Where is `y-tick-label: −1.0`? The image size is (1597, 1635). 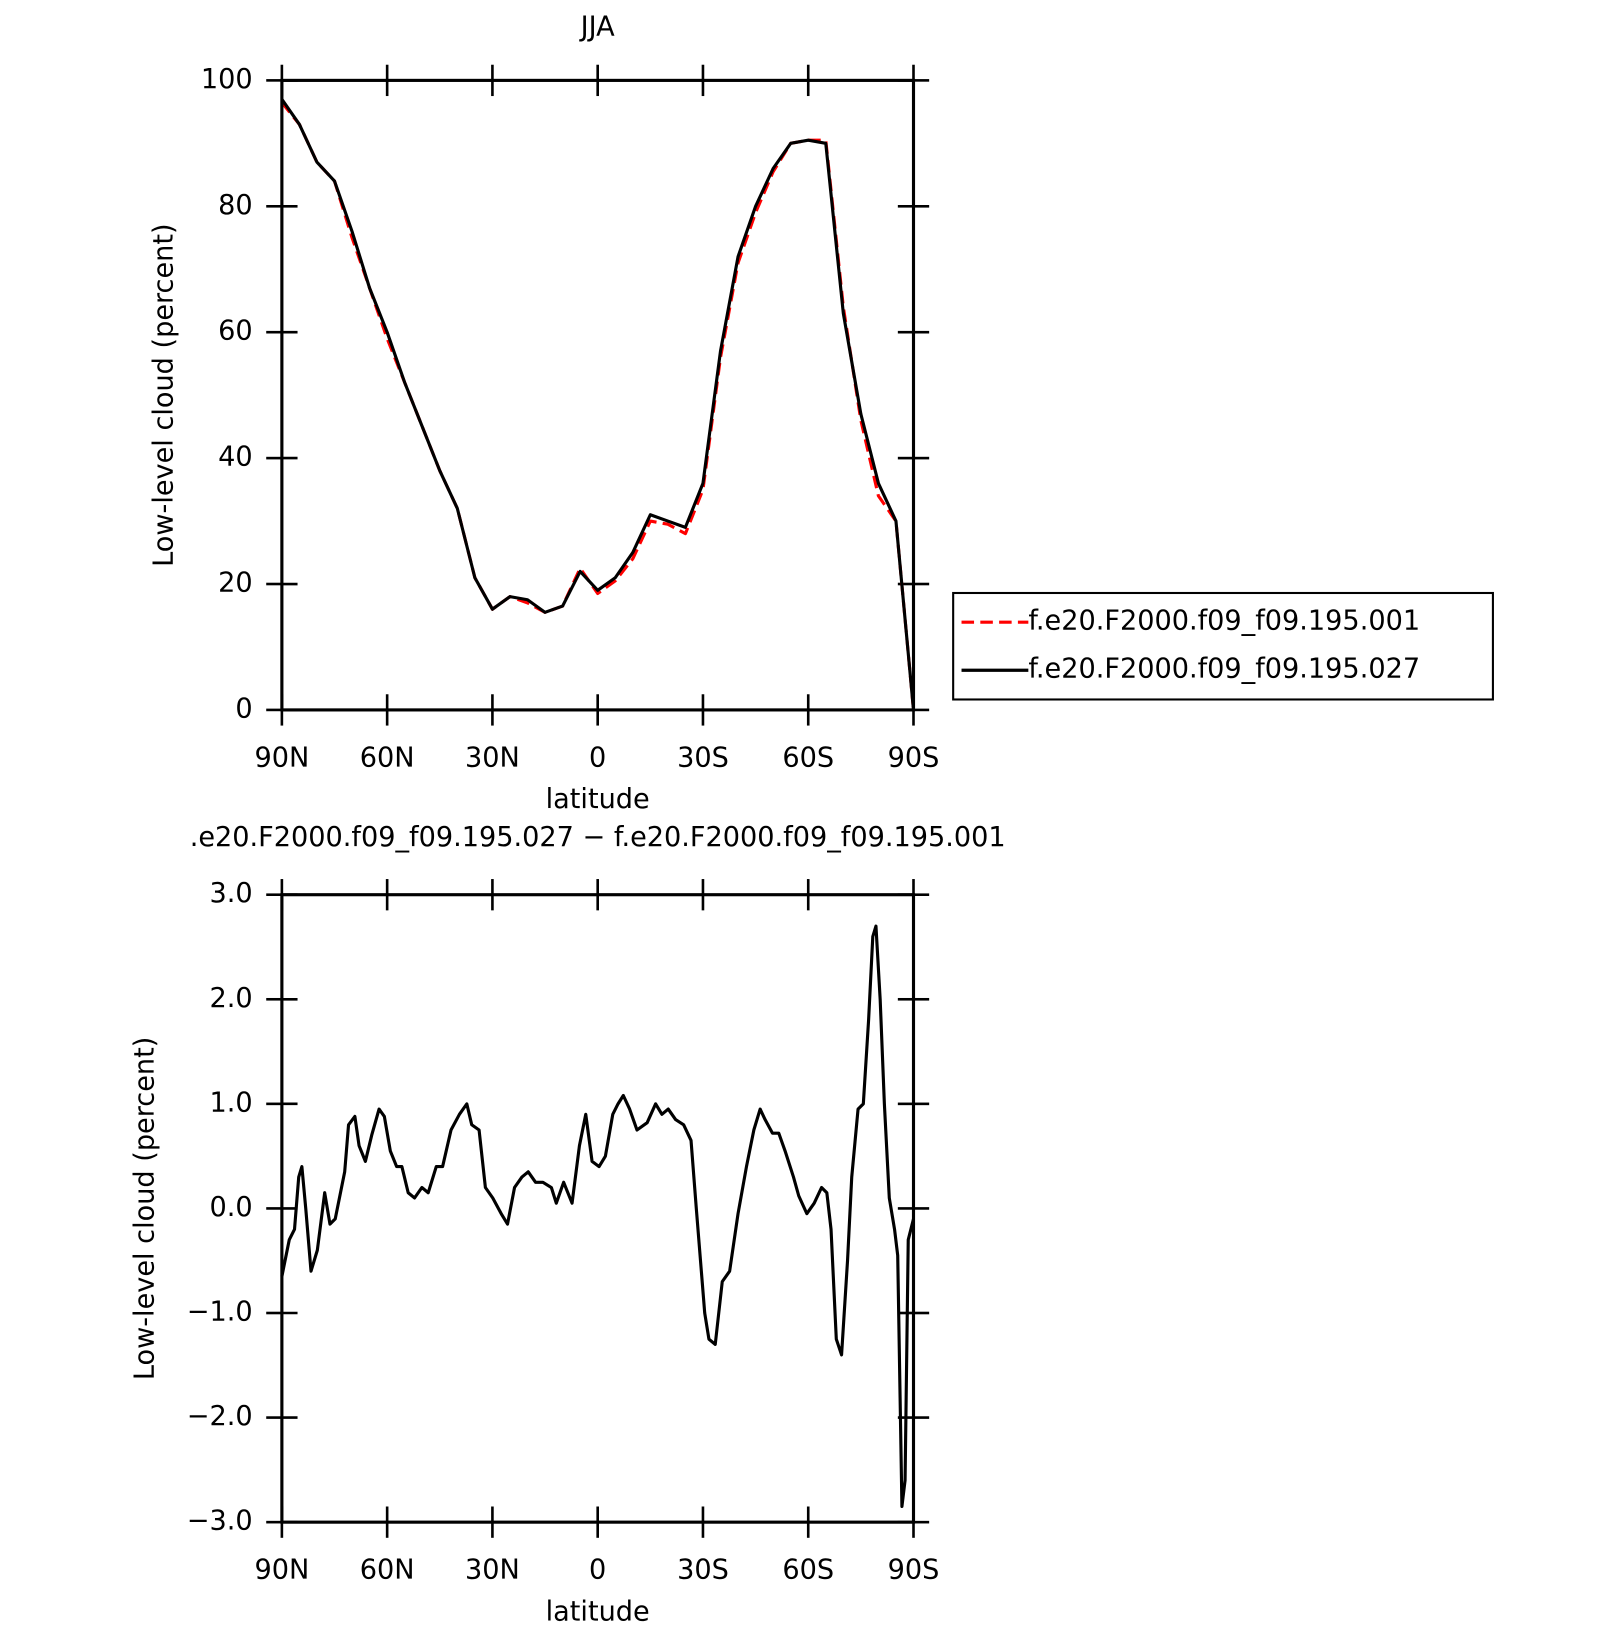
y-tick-label: −1.0 is located at coordinates (220, 1312).